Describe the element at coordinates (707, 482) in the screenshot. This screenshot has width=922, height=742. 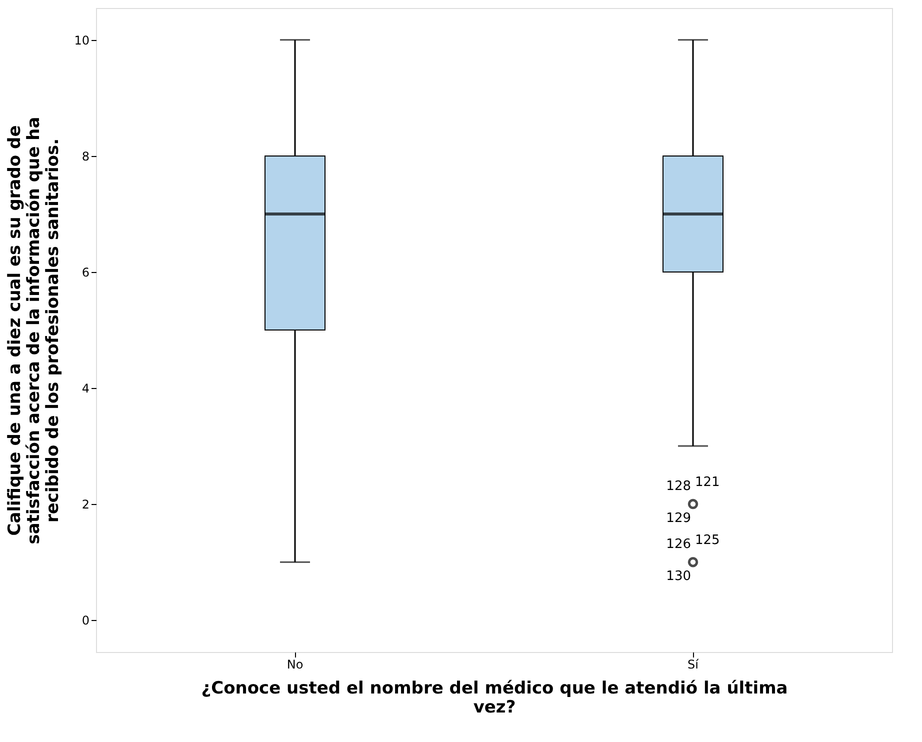
I see `annotation: 121` at that location.